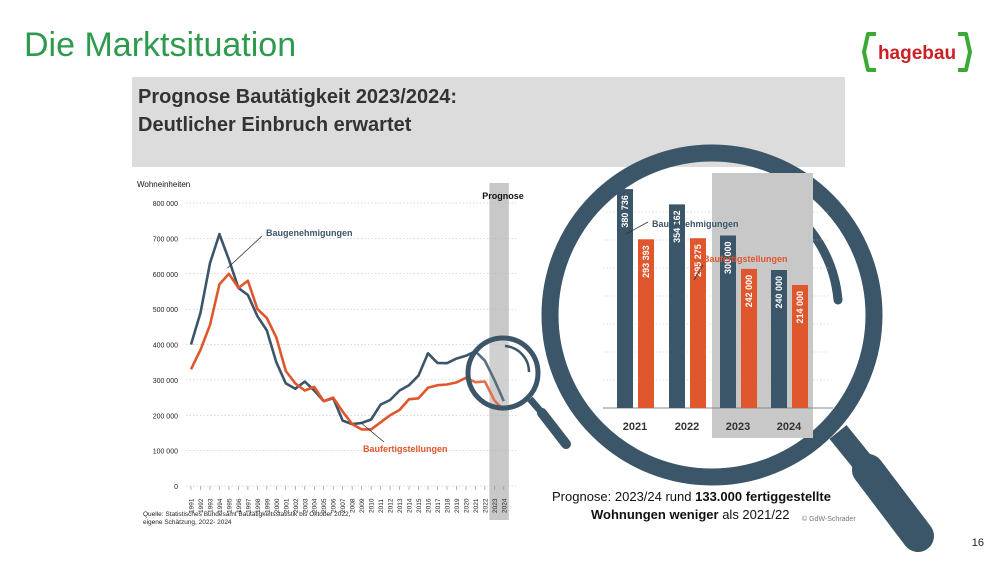 The height and width of the screenshot is (563, 1000). What do you see at coordinates (165, 416) in the screenshot?
I see `y-tick-label: 200 000` at bounding box center [165, 416].